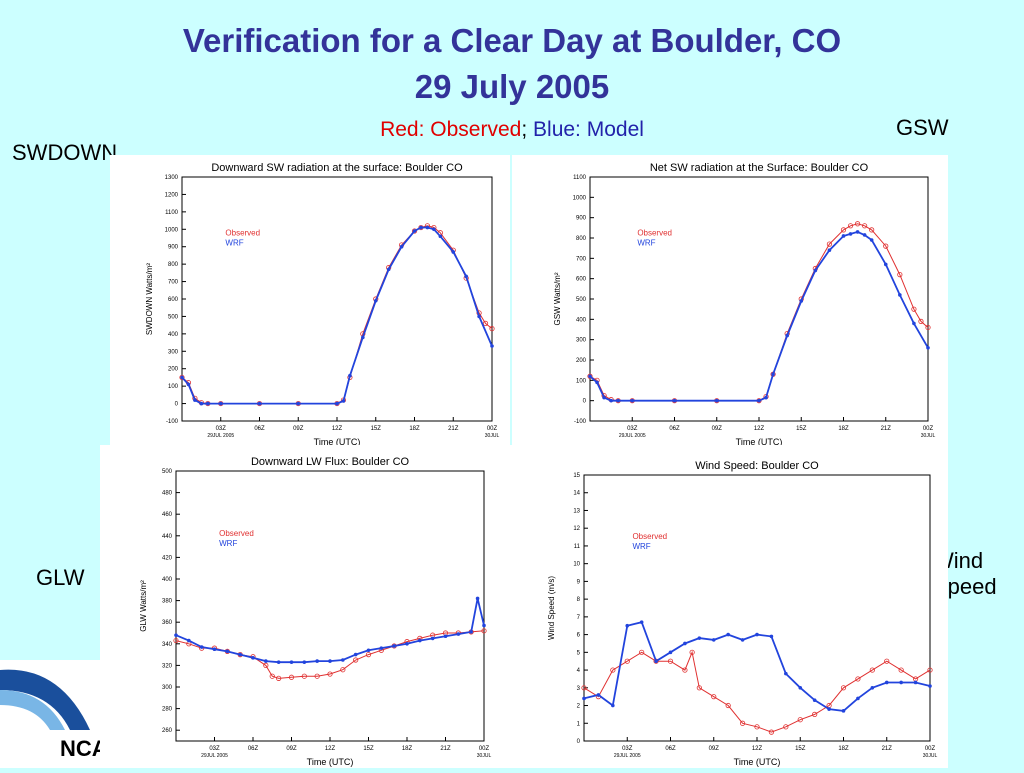  What do you see at coordinates (801, 429) in the screenshot?
I see `x-tick-label: 15Z` at bounding box center [801, 429].